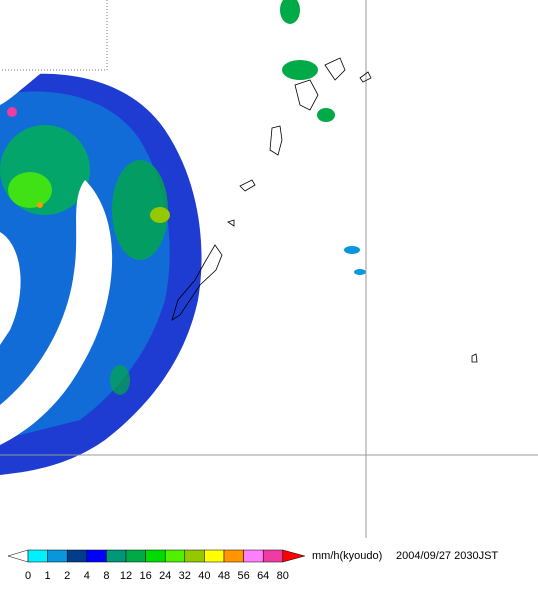 The image size is (538, 590). Describe the element at coordinates (243, 576) in the screenshot. I see `legend-label: 56` at that location.